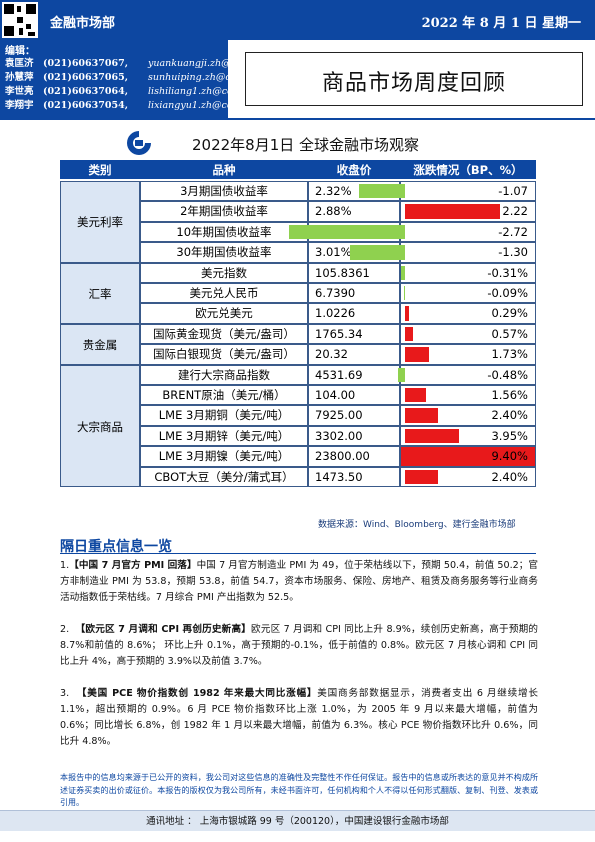 This screenshot has width=595, height=842. I want to click on instrument-name: 2年期国债收益率, so click(224, 211).